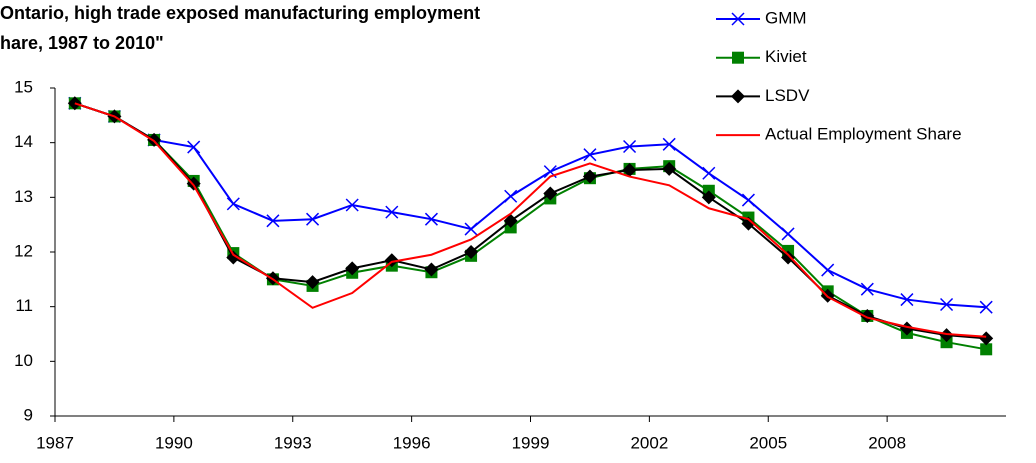 Image resolution: width=1036 pixels, height=463 pixels. Describe the element at coordinates (28, 414) in the screenshot. I see `y-tick-label: 9` at that location.